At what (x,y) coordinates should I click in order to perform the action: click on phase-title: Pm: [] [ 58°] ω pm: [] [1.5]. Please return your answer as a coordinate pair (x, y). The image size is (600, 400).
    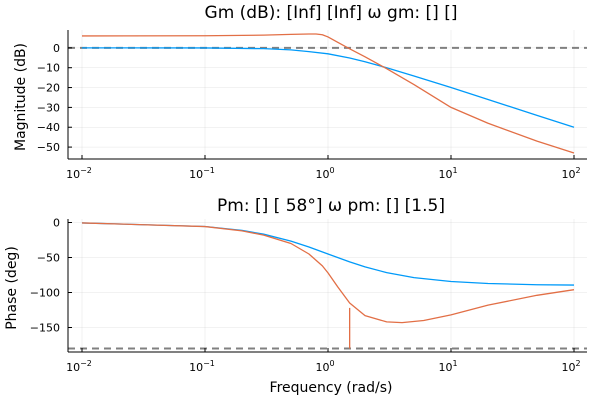
    Looking at the image, I should click on (331, 206).